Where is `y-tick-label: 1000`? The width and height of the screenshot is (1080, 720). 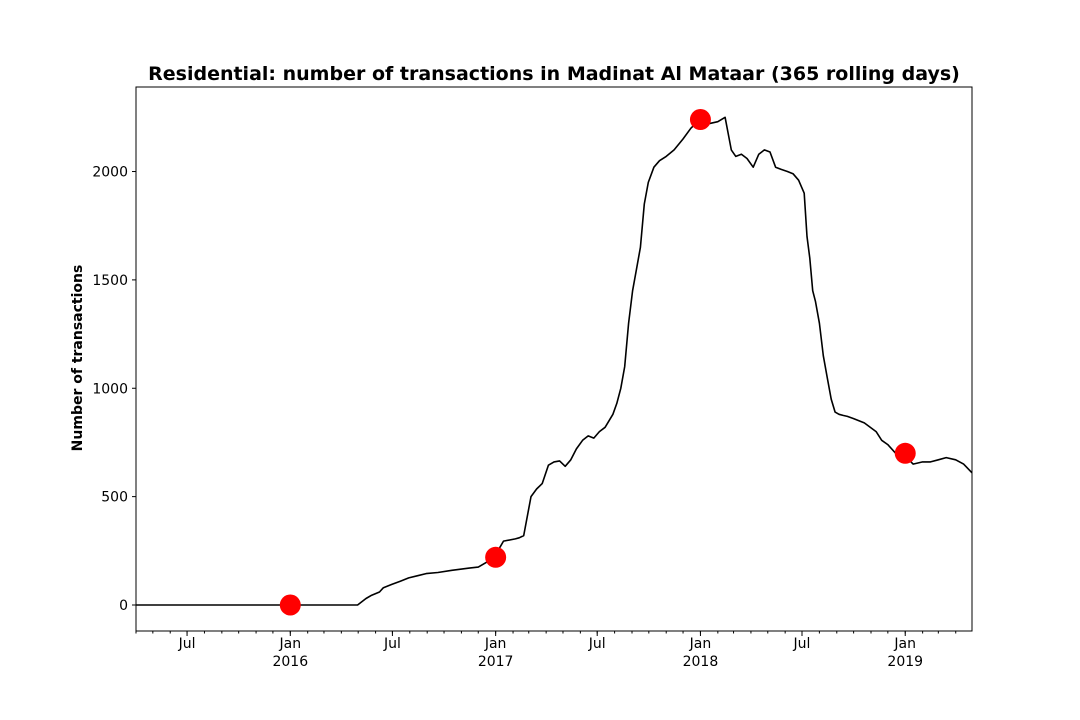
y-tick-label: 1000 is located at coordinates (110, 389).